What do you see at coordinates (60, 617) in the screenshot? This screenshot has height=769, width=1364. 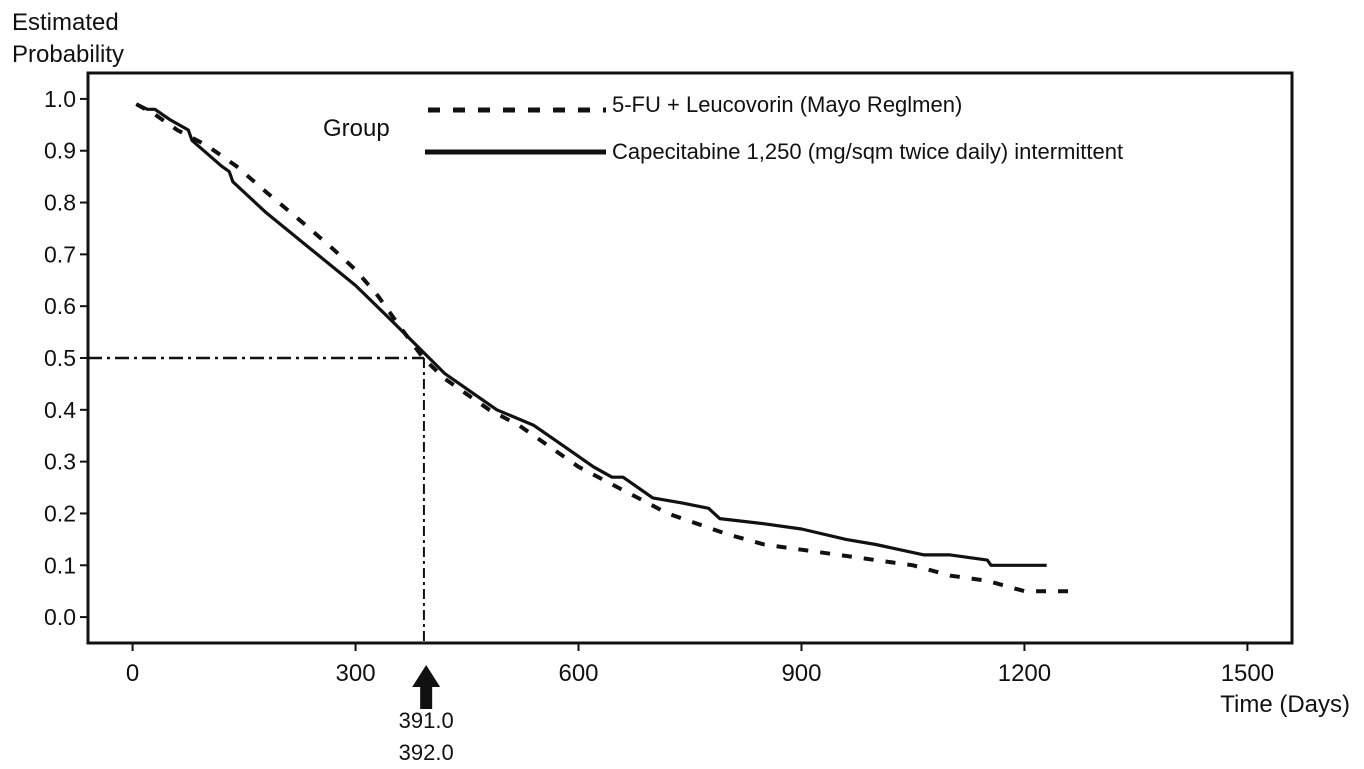 I see `y-tick-label: 0.0` at bounding box center [60, 617].